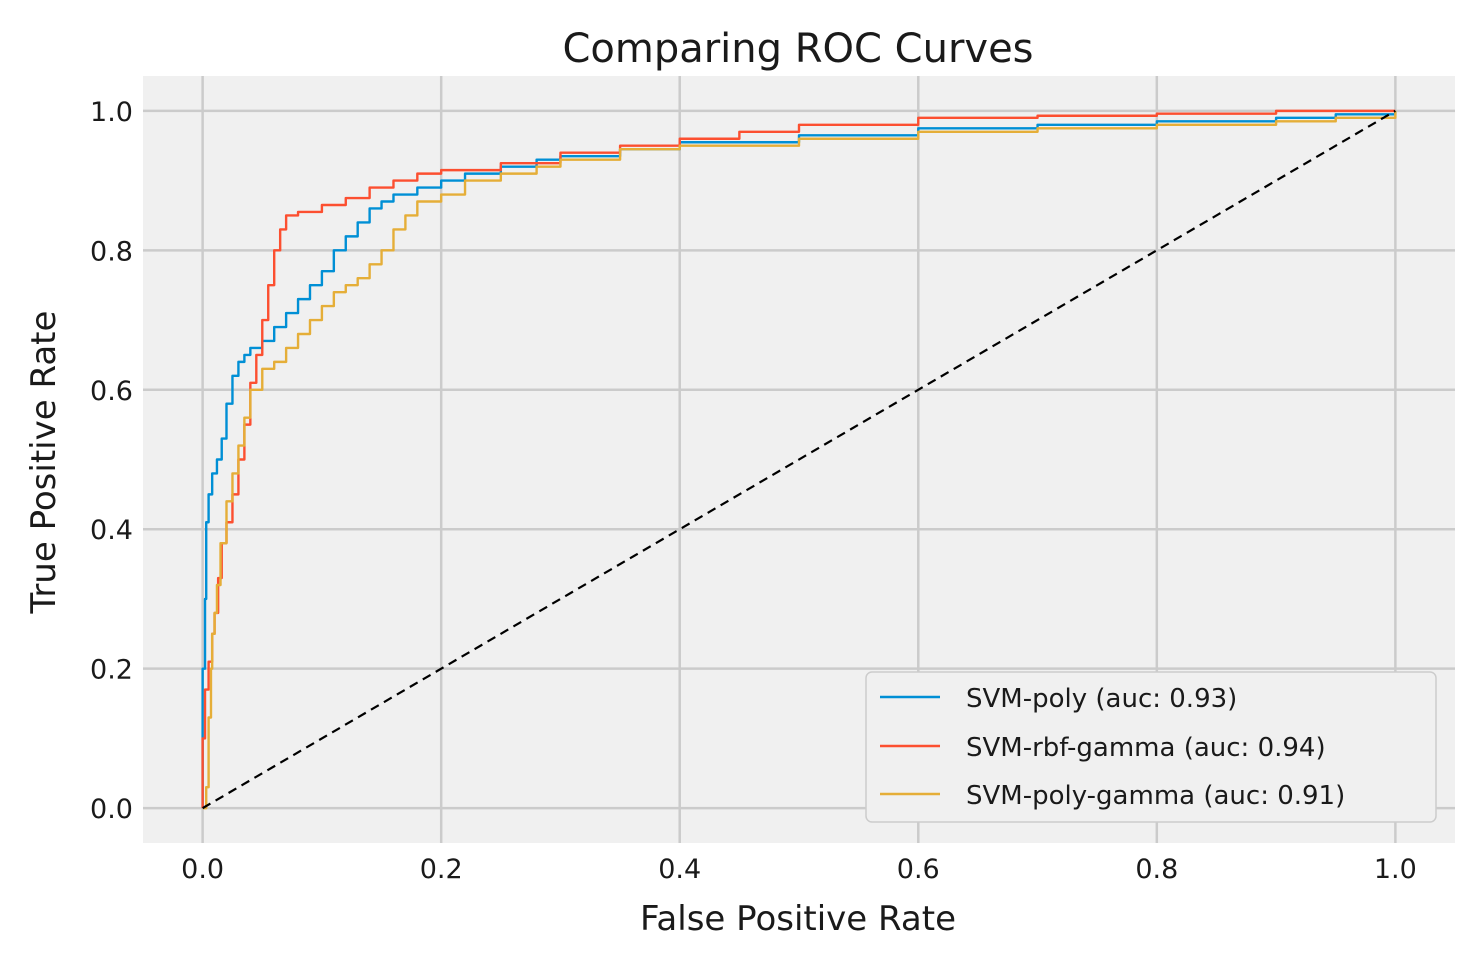 The height and width of the screenshot is (963, 1476). What do you see at coordinates (111, 670) in the screenshot?
I see `y-tick-label: 0.2` at bounding box center [111, 670].